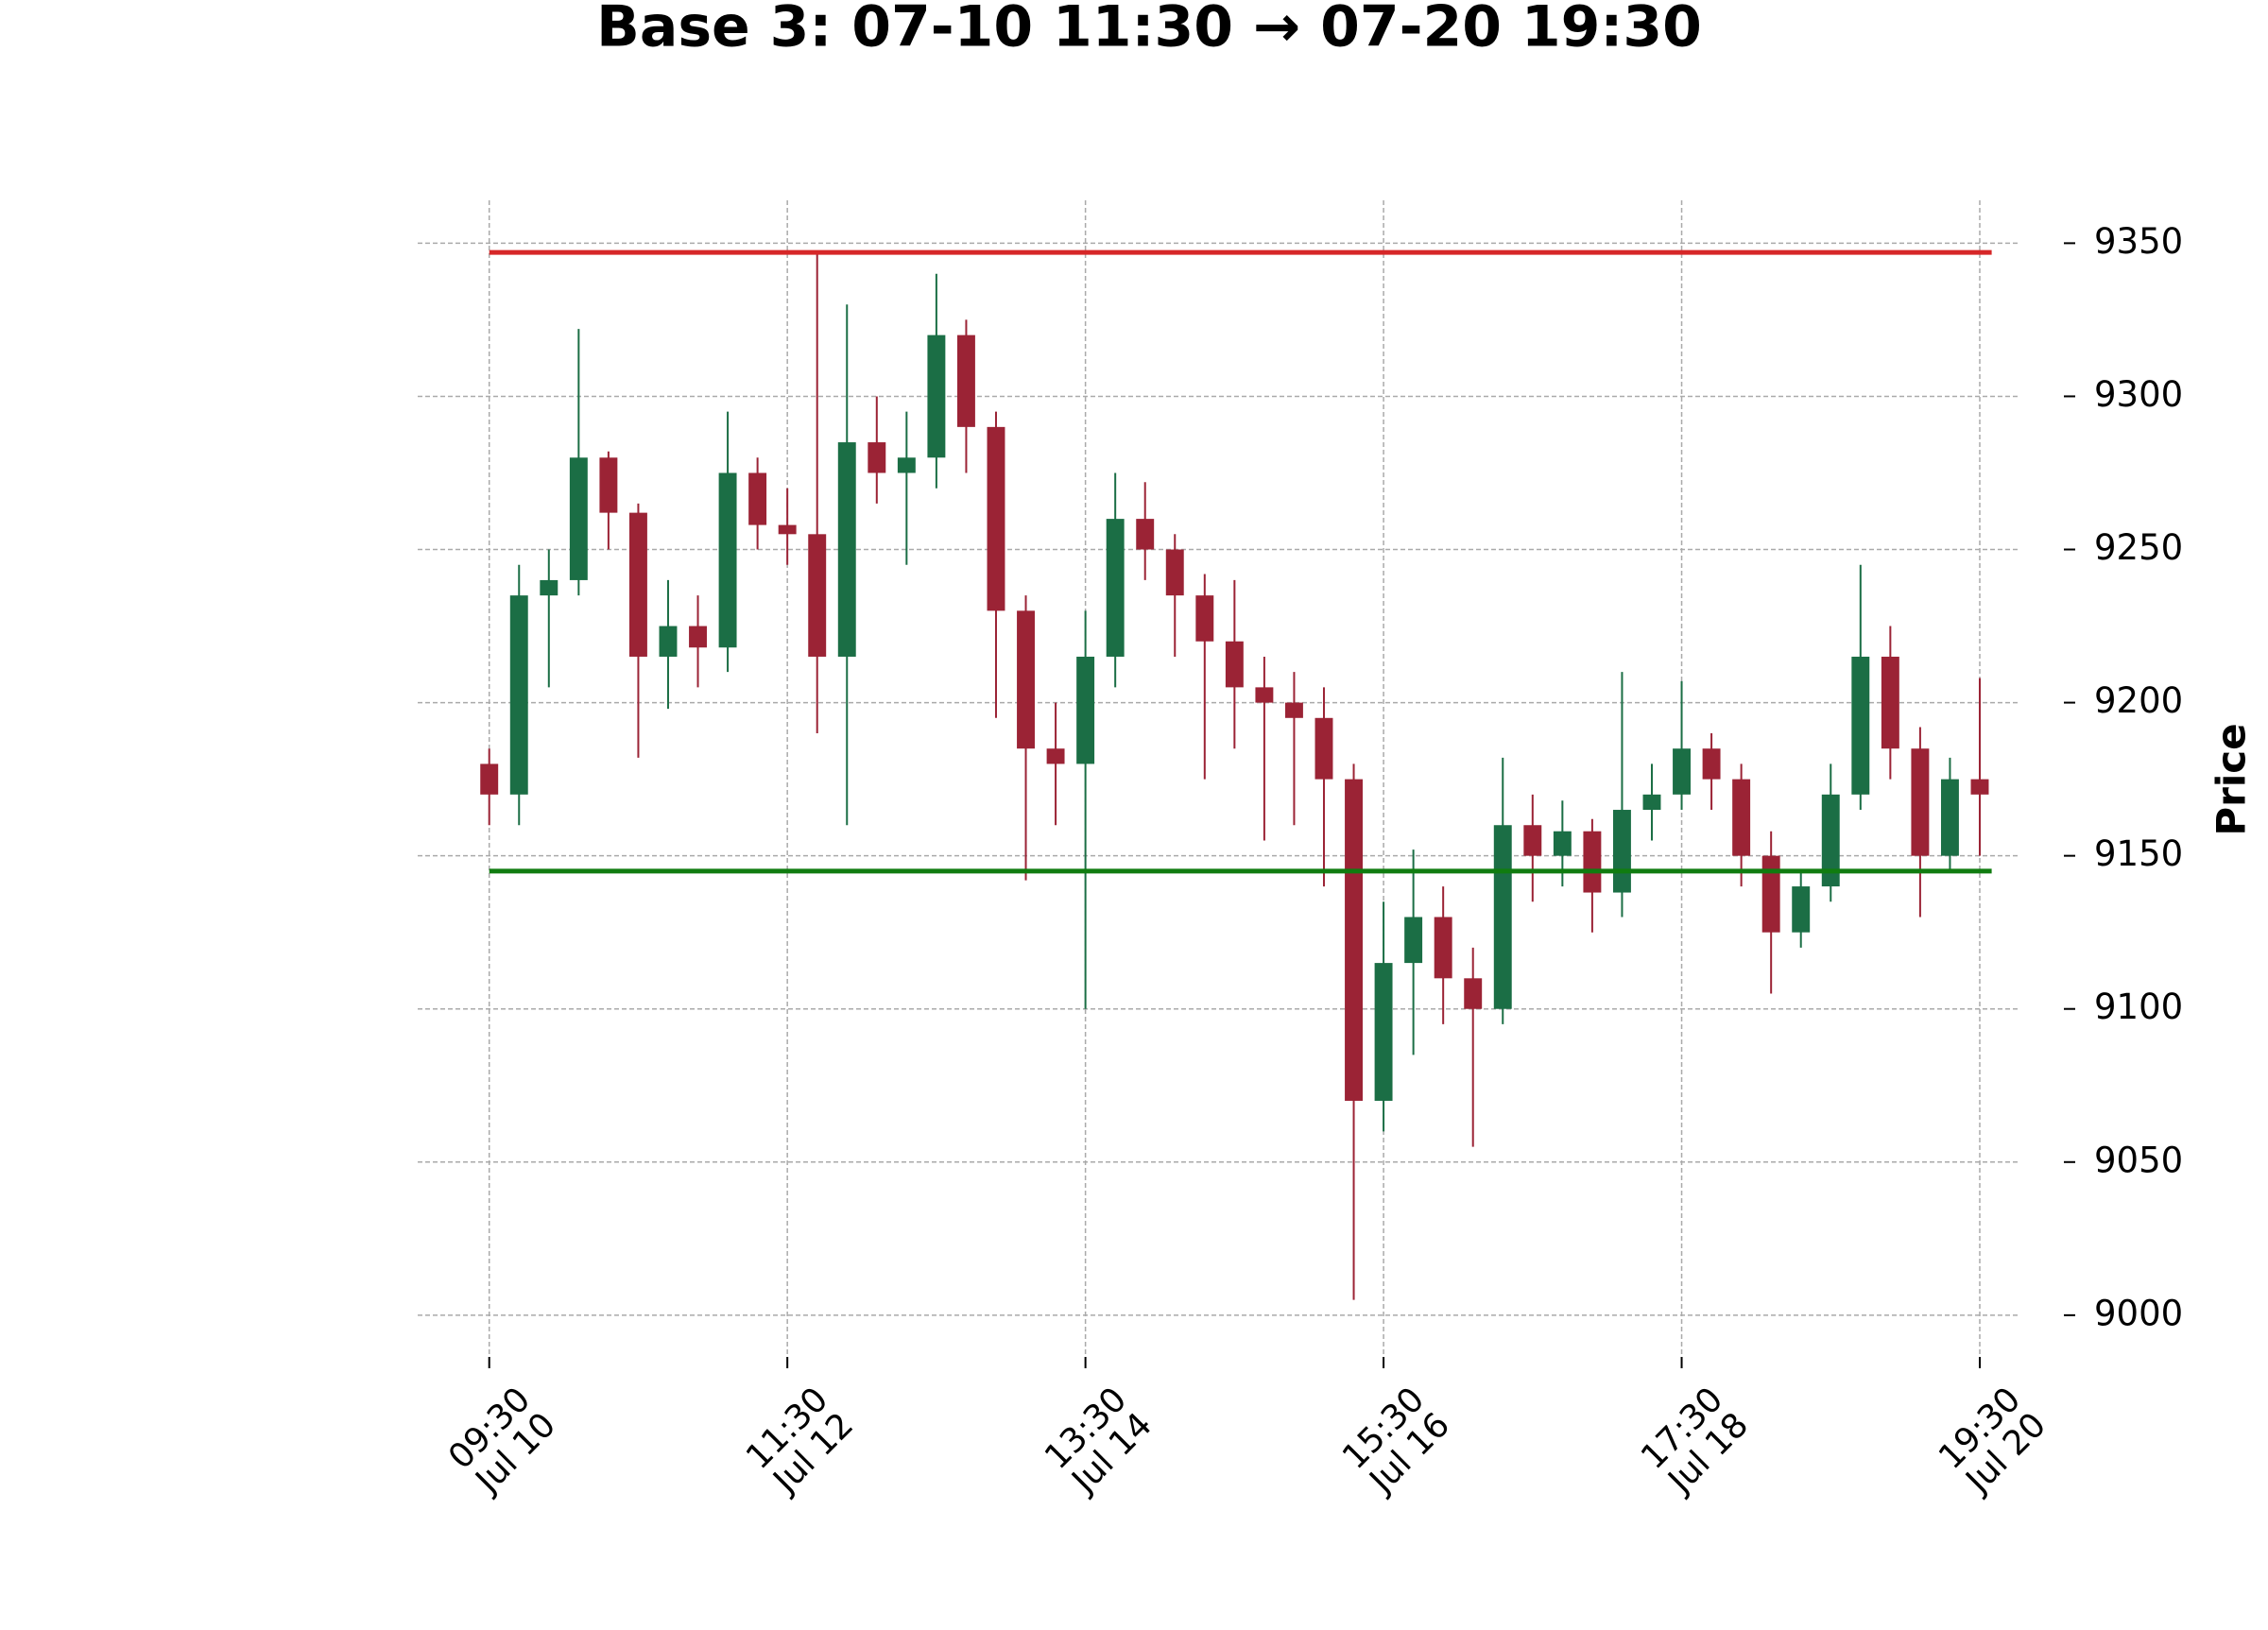 This screenshot has height=1630, width=2268. Describe the element at coordinates (1149, 30) in the screenshot. I see `chart-title: Base 3: 07-10 11:30 → 07-20 19:30` at that location.